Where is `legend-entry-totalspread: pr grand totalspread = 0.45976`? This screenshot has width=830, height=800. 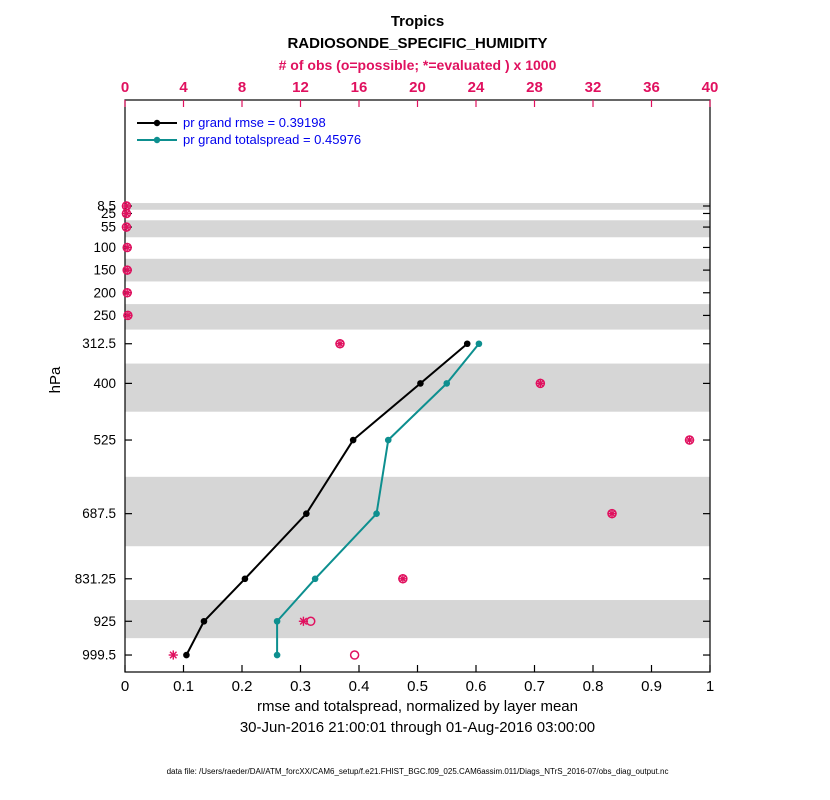 legend-entry-totalspread: pr grand totalspread = 0.45976 is located at coordinates (249, 139).